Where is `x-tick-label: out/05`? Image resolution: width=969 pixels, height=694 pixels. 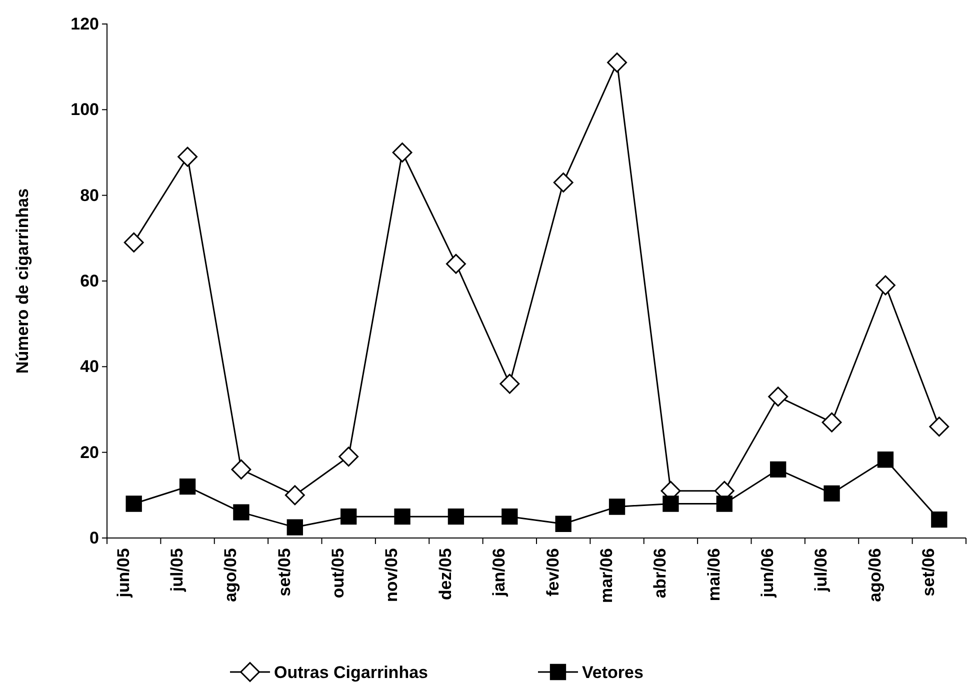
x-tick-label: out/05 is located at coordinates (338, 573).